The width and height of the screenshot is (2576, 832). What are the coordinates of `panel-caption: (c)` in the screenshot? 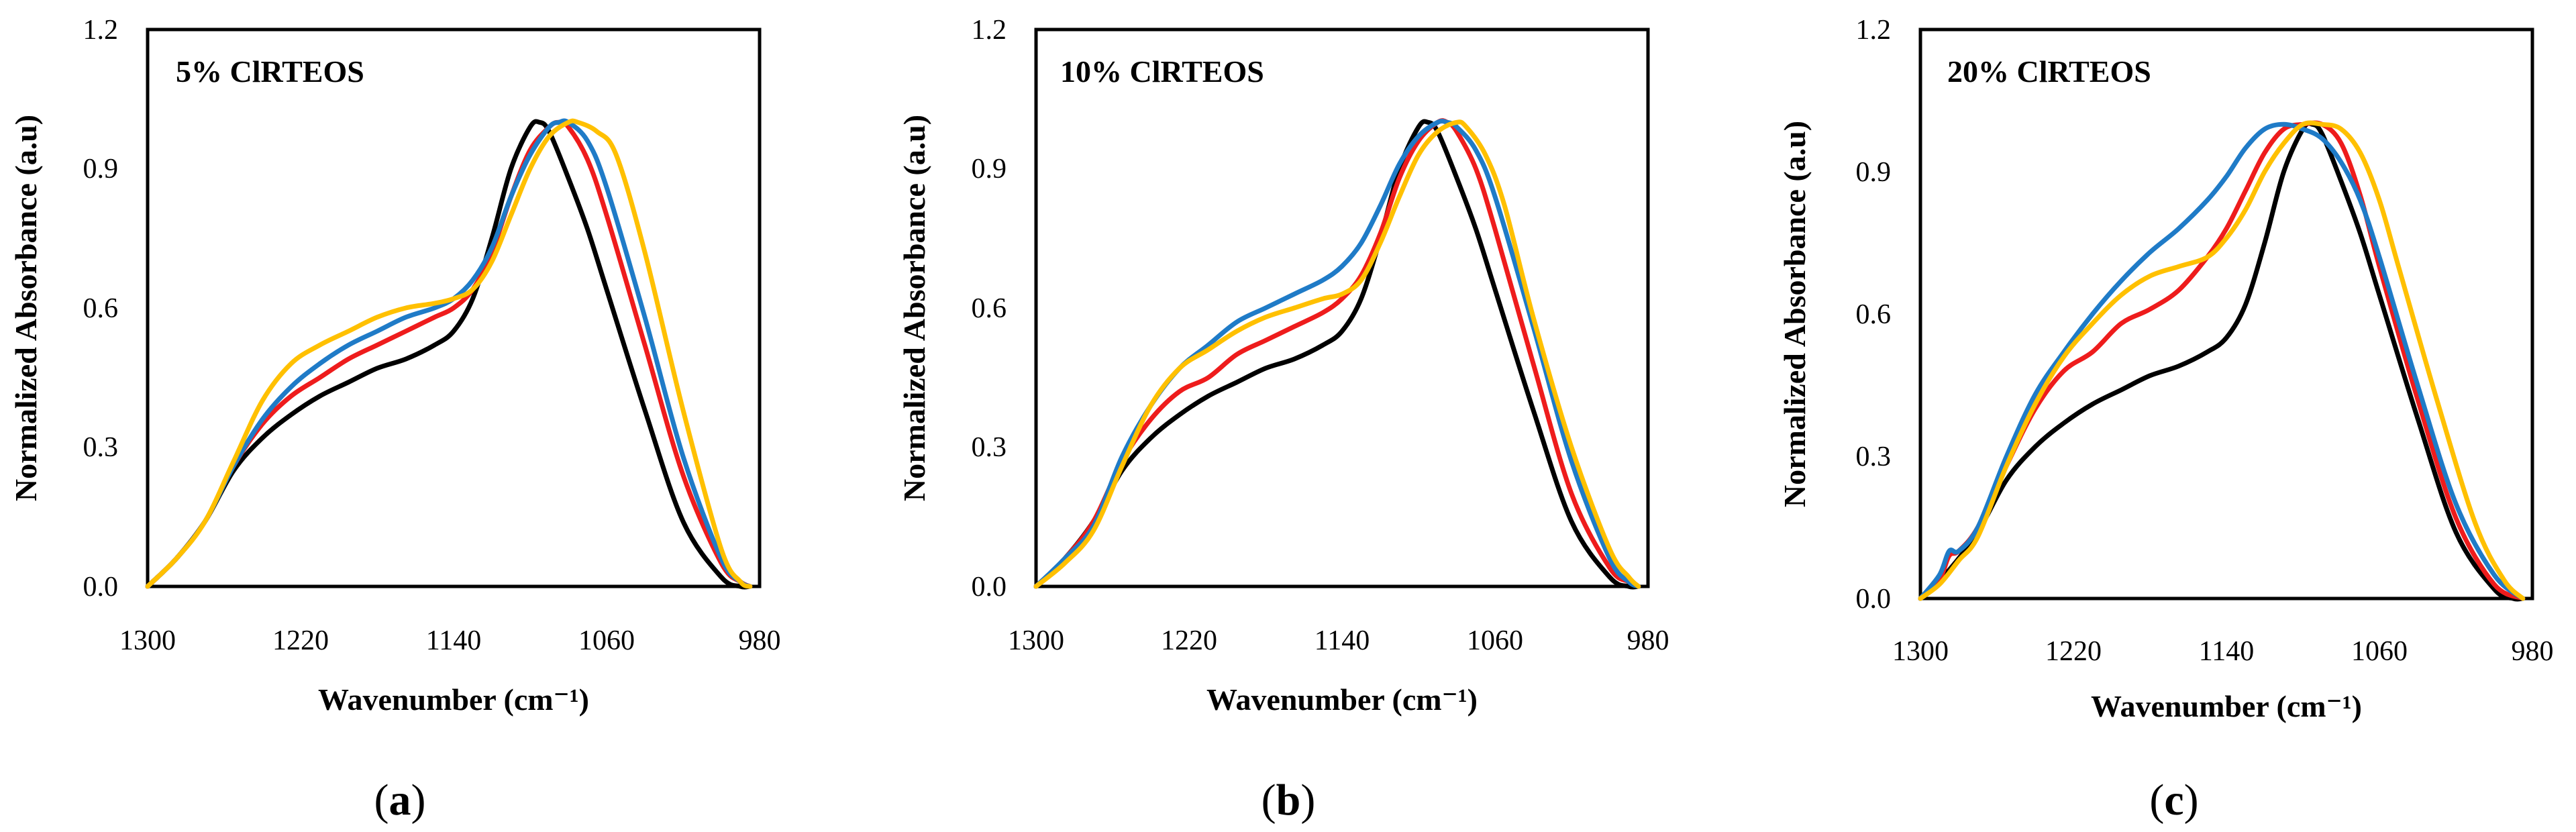 It's located at (2173, 801).